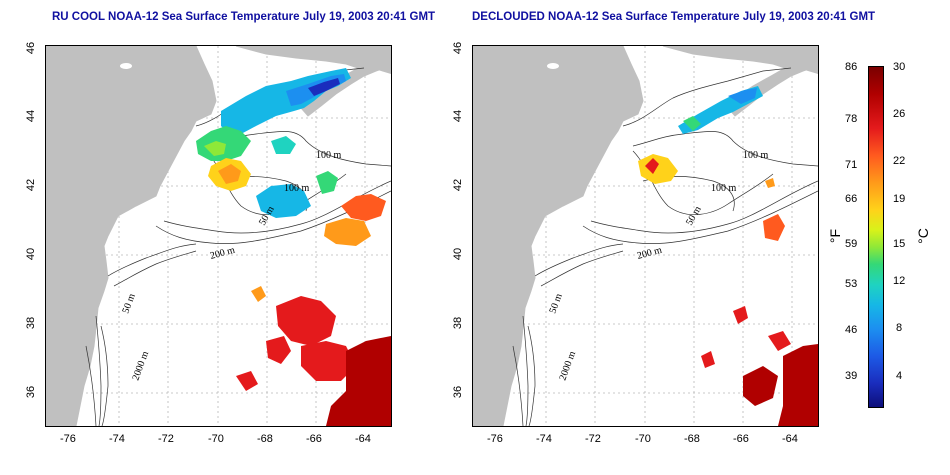  Describe the element at coordinates (851, 165) in the screenshot. I see `fahrenheit-tick: 71` at that location.